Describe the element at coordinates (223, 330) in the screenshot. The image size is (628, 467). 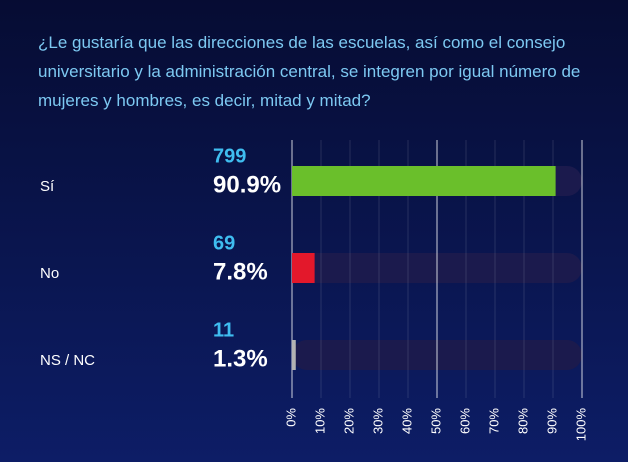
I see `count-label: 11` at that location.